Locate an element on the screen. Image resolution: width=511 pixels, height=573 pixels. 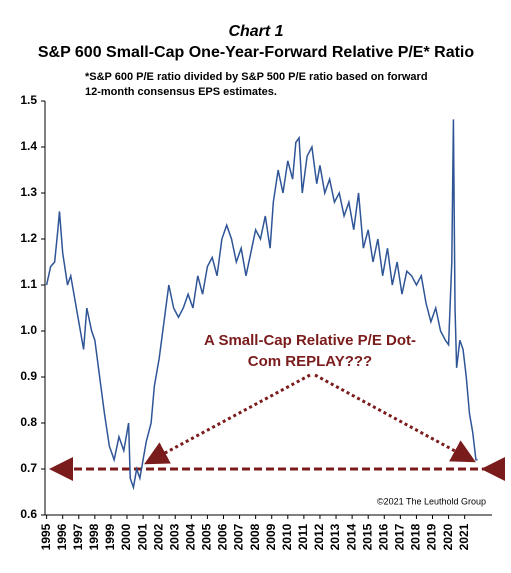
y-tick-label: 0.8 is located at coordinates (28, 422).